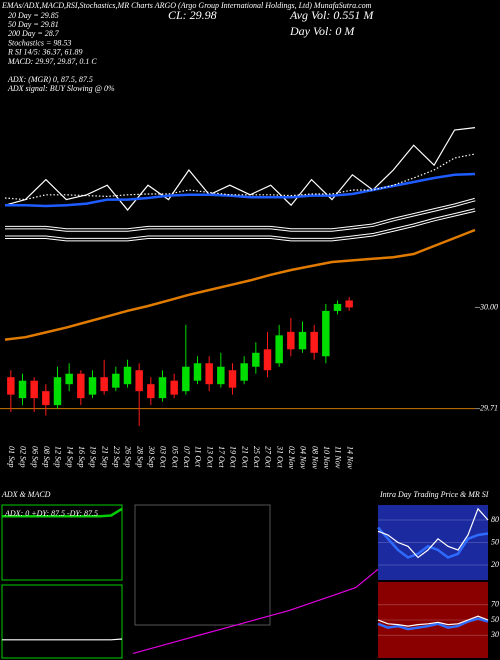  I want to click on x-tick-label: 14 Nov, so click(349, 457).